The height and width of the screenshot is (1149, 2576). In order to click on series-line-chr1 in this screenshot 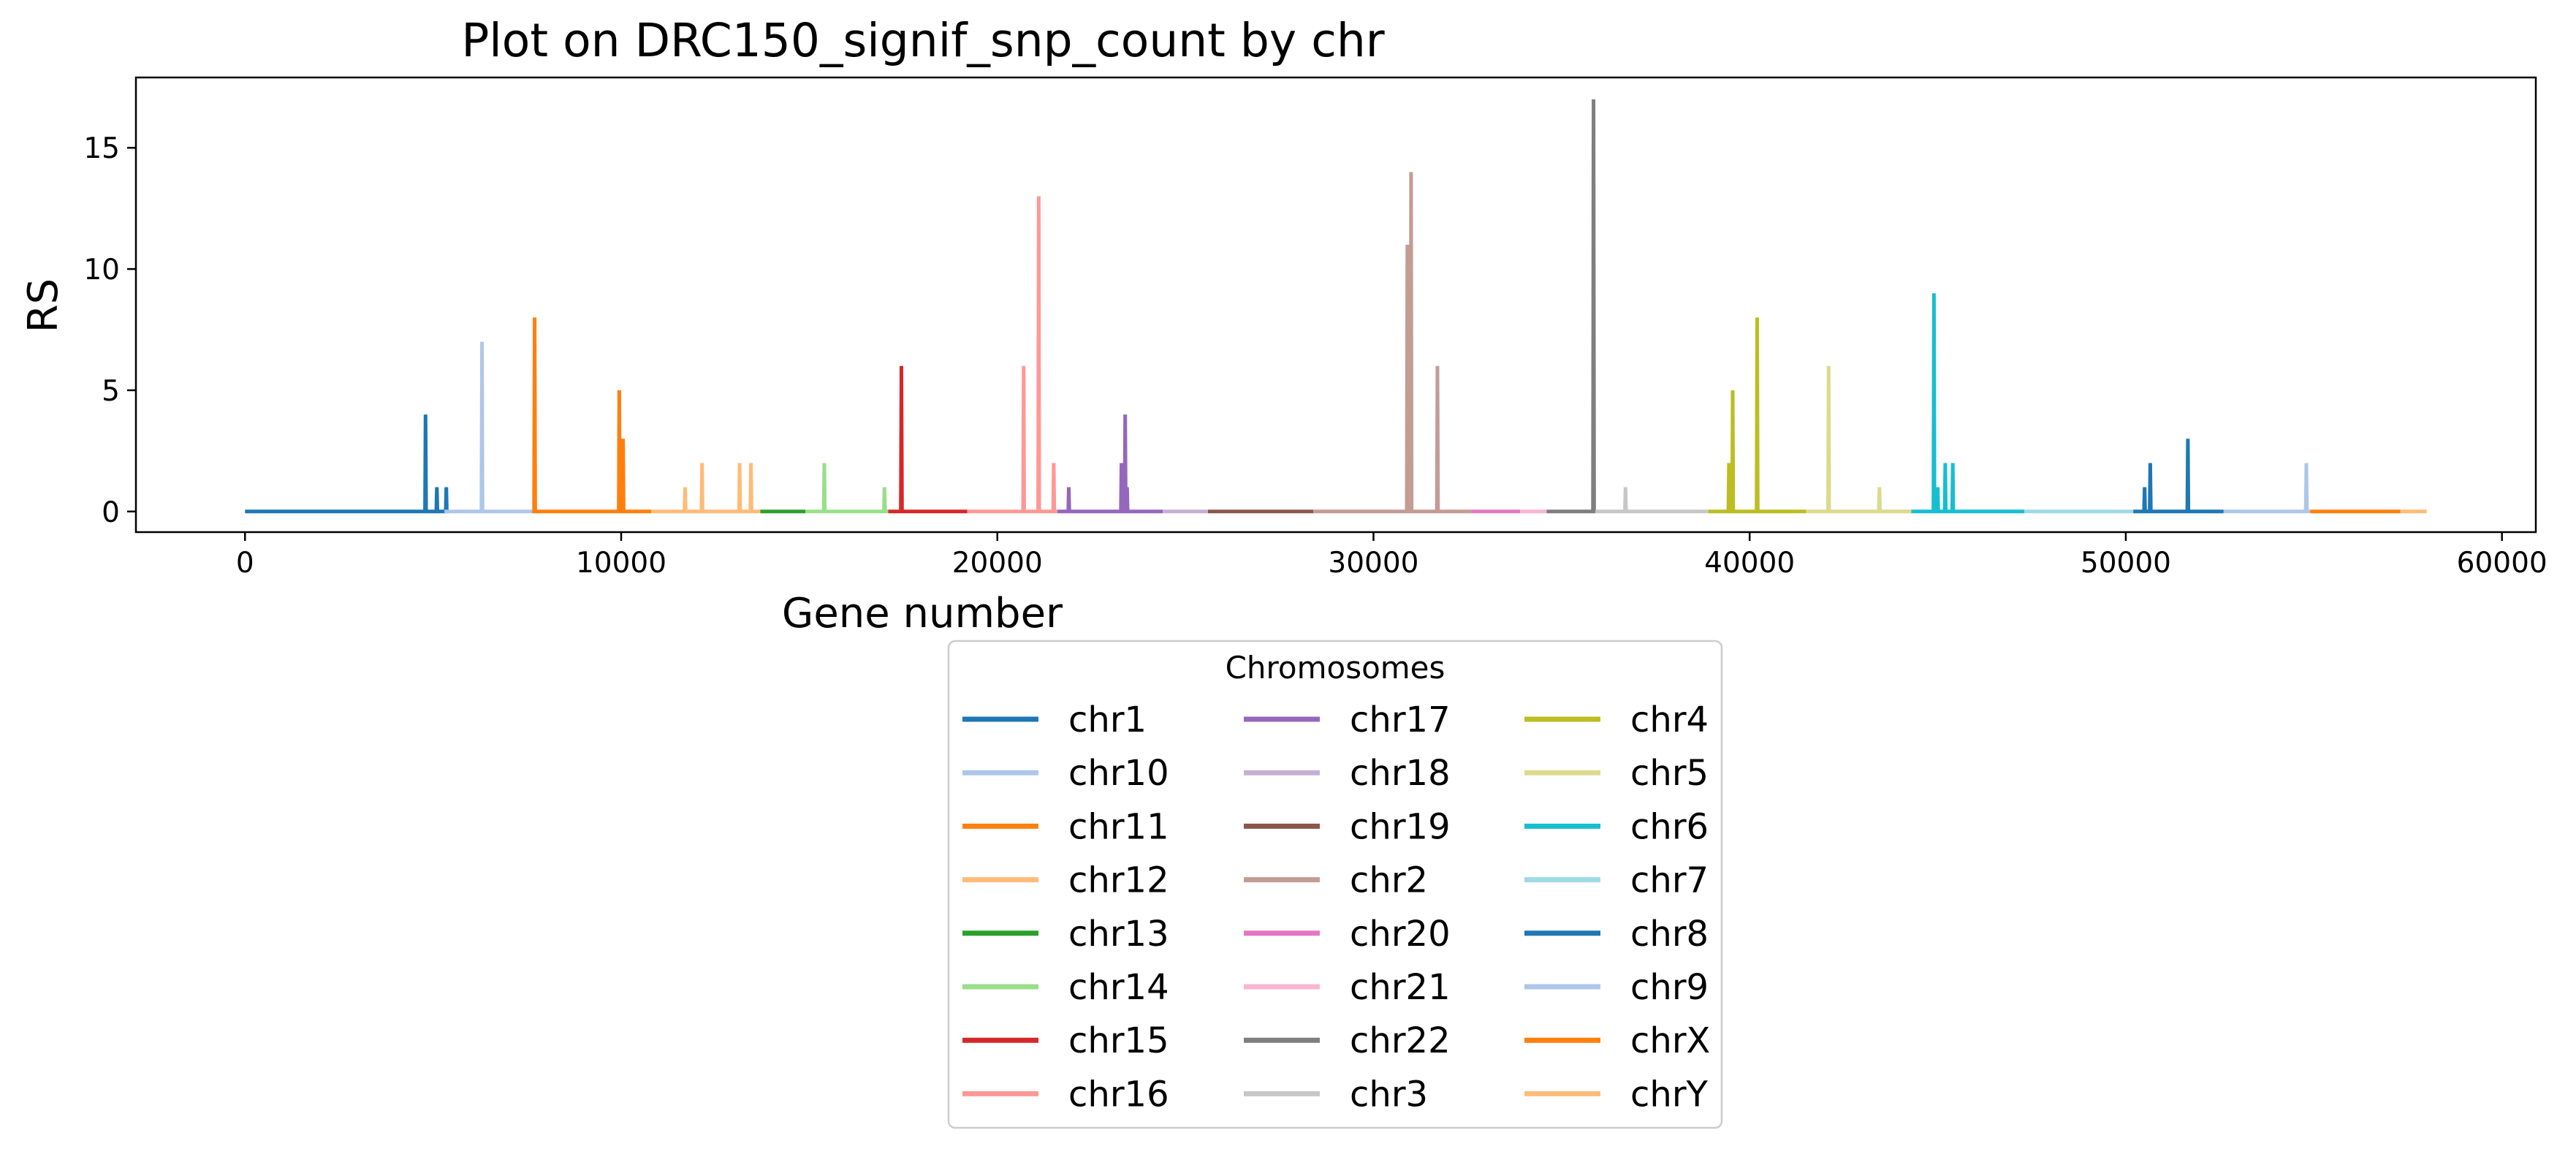, I will do `click(347, 464)`.